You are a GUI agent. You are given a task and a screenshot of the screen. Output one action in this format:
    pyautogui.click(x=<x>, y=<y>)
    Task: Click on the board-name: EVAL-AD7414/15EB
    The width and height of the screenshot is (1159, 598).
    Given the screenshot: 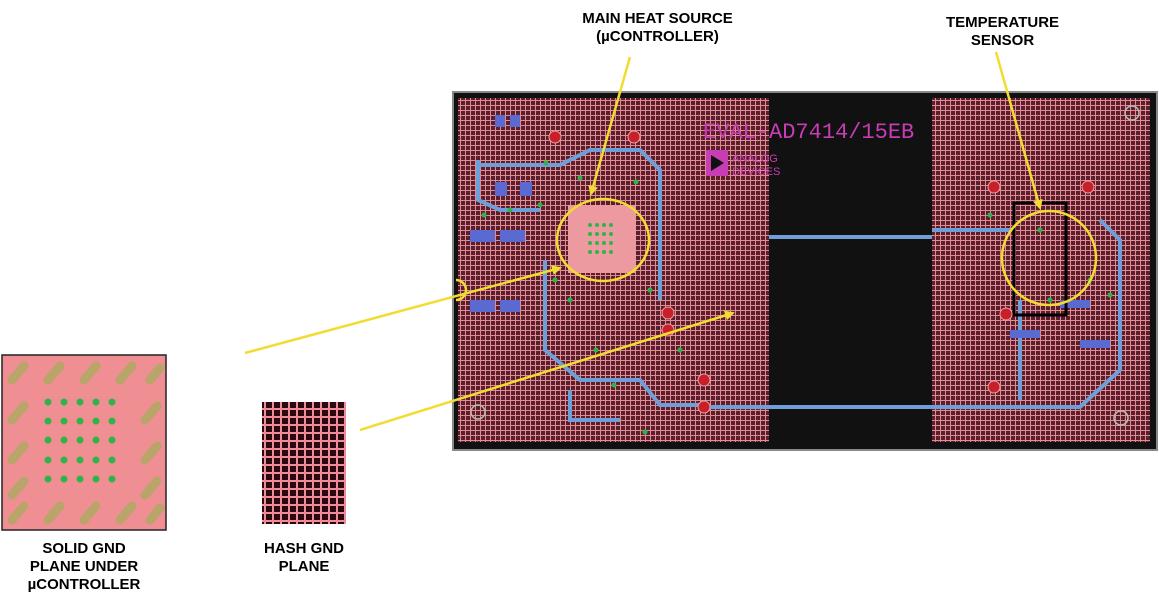 What is the action you would take?
    pyautogui.click(x=808, y=132)
    